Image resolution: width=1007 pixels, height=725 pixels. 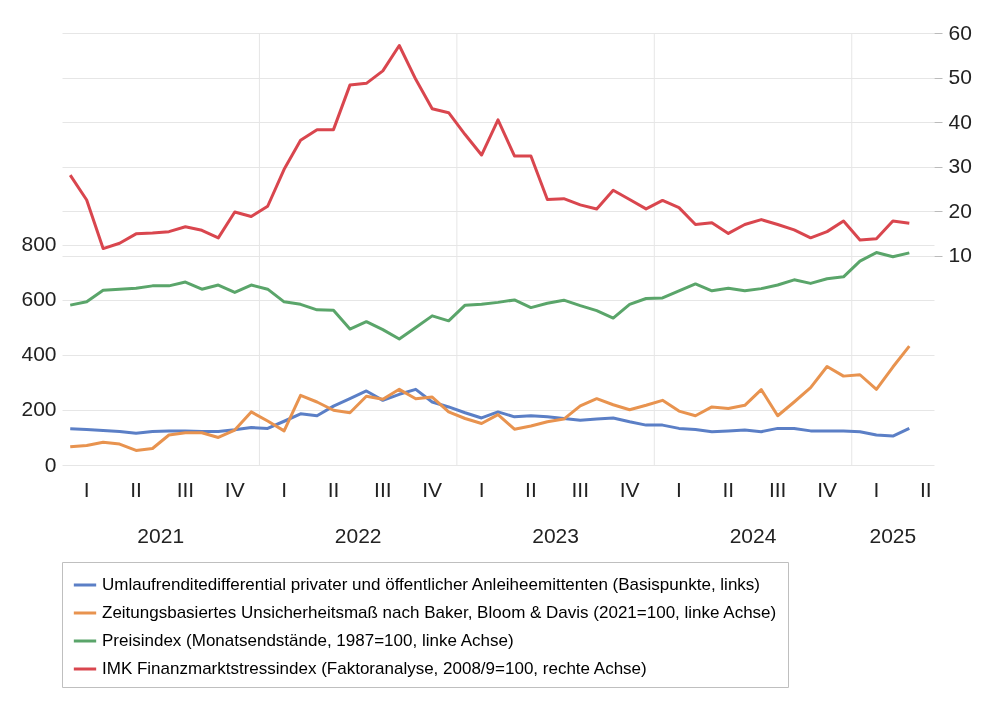 What do you see at coordinates (960, 255) in the screenshot?
I see `y2-tick-label: 10` at bounding box center [960, 255].